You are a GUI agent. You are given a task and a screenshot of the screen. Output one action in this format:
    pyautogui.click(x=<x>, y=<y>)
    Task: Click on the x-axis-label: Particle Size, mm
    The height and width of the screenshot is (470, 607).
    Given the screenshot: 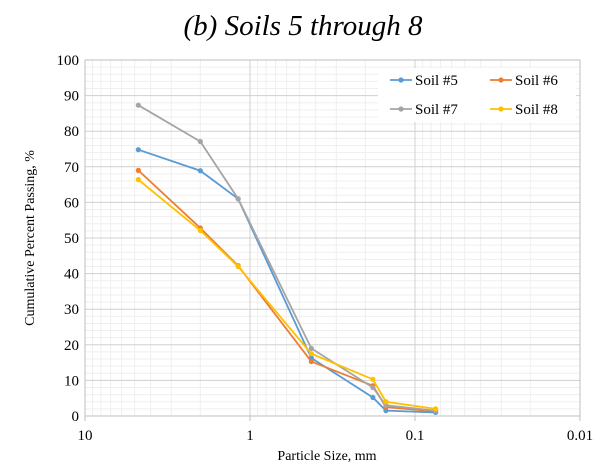 What is the action you would take?
    pyautogui.click(x=326, y=456)
    